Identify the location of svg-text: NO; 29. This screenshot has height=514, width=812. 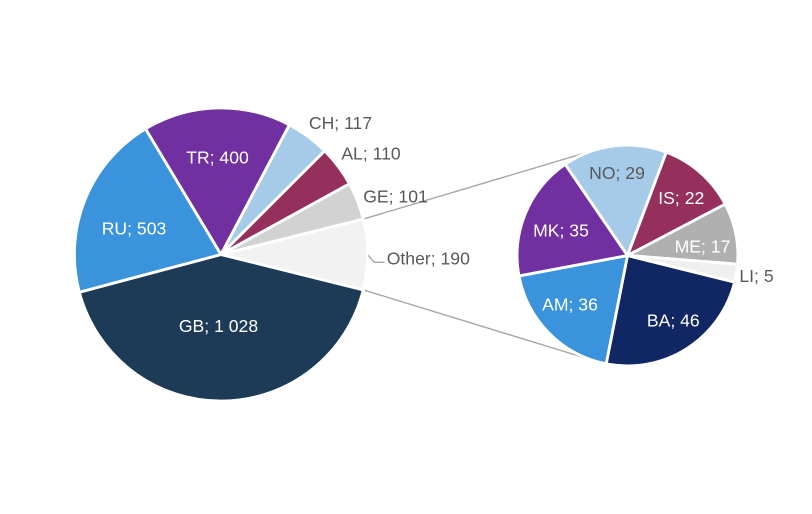
(617, 173).